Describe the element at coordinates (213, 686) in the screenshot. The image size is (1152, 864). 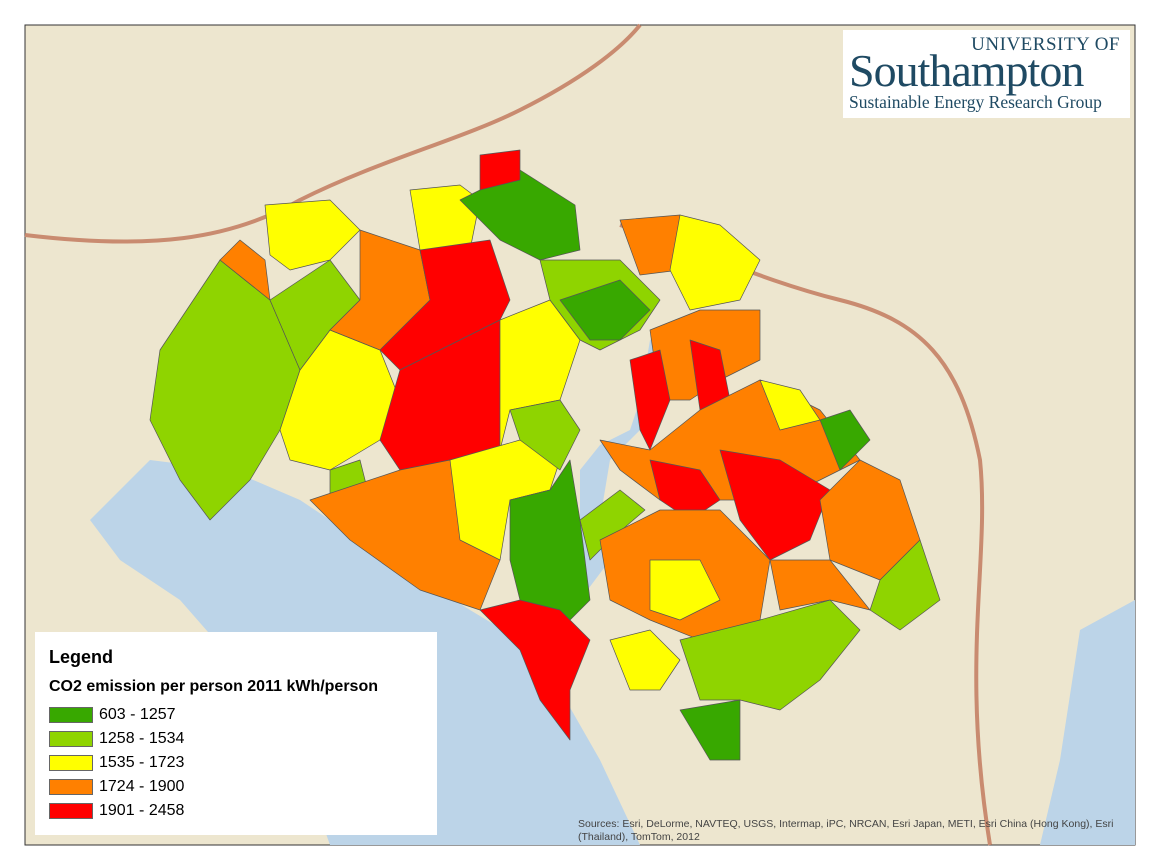
I see `legend-subtitle: CO2 emission per person 2011 kWh/person` at that location.